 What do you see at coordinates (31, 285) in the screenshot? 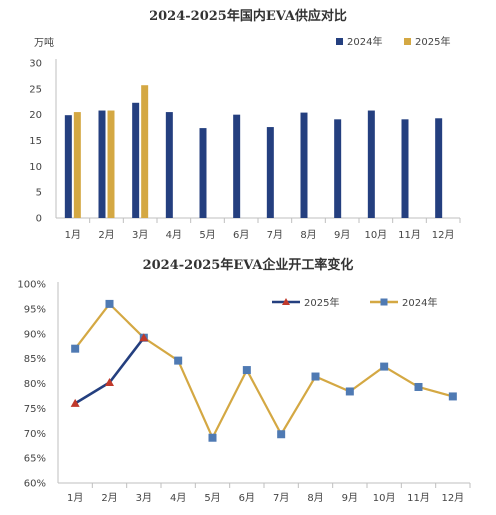
I see `y-tick-label: 100%` at bounding box center [31, 285].